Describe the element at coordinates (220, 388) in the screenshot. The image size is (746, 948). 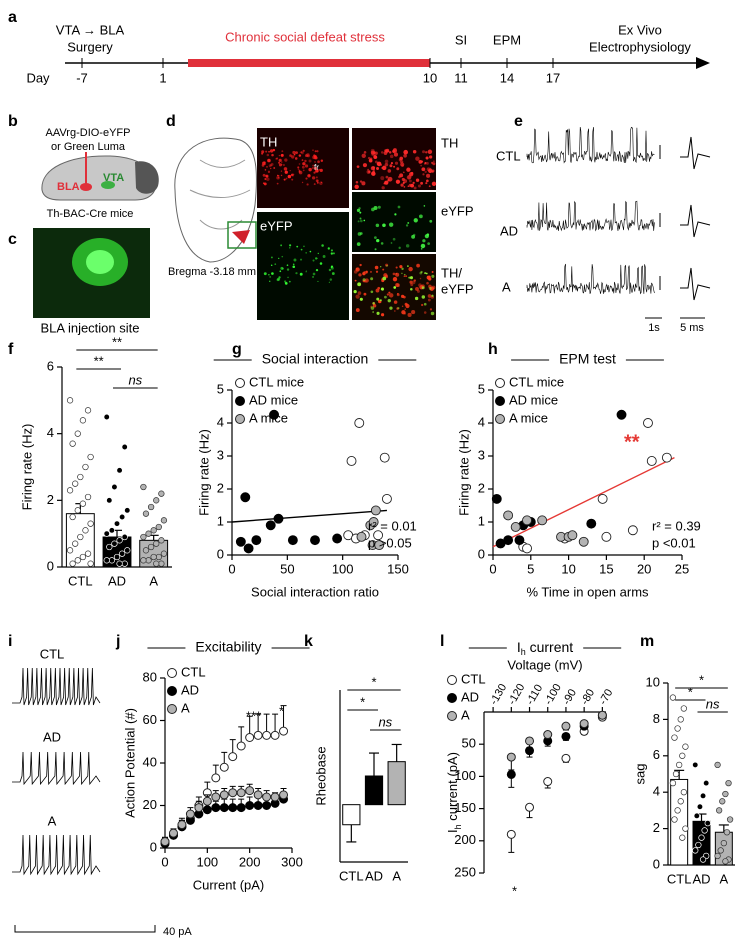
I see `y-tick-label: 5` at that location.